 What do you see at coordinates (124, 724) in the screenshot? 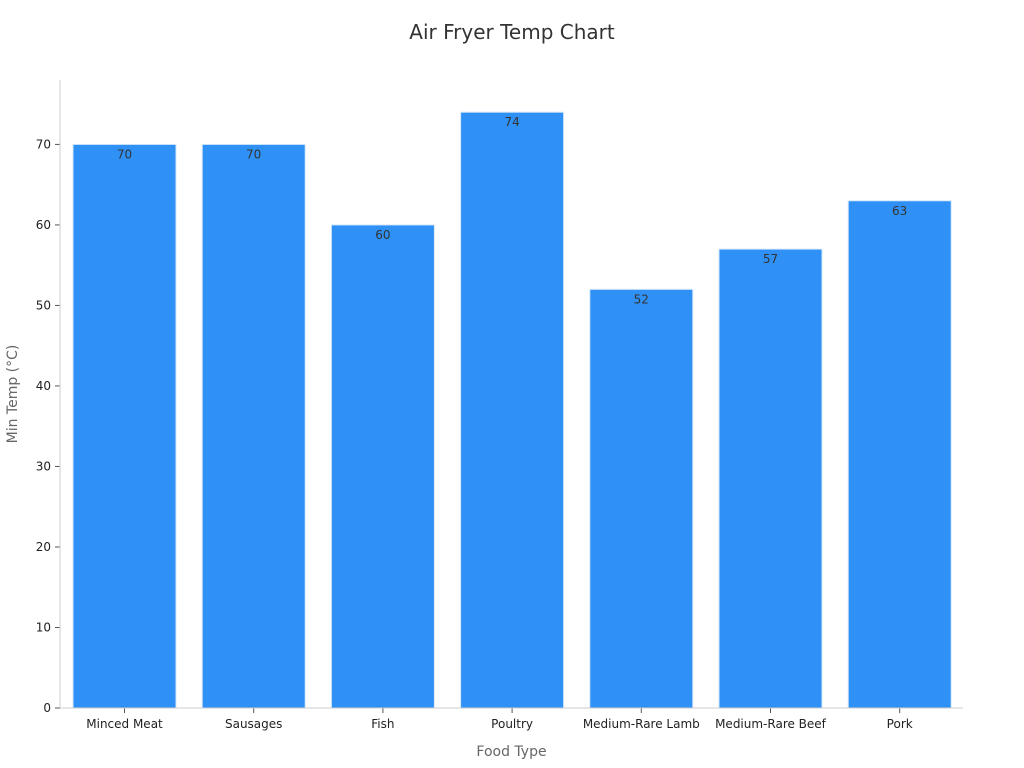
I see `x-tick-label: Minced Meat` at bounding box center [124, 724].